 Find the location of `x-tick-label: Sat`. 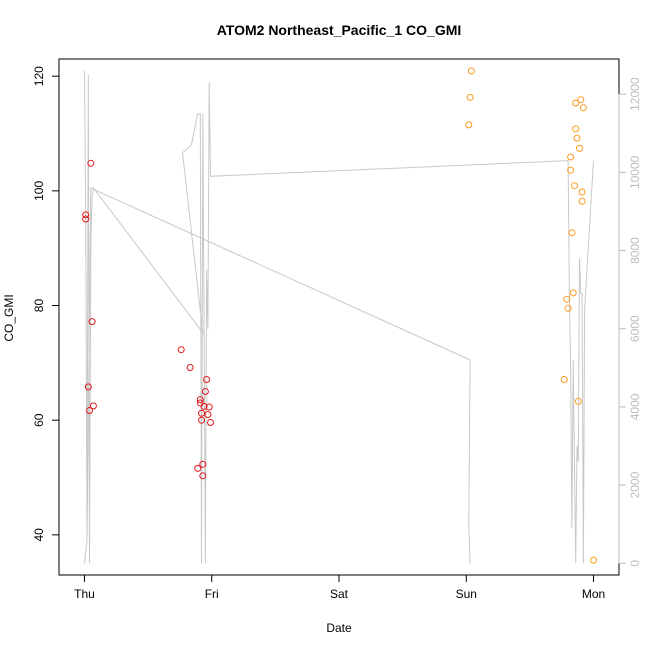

x-tick-label: Sat is located at coordinates (339, 594).